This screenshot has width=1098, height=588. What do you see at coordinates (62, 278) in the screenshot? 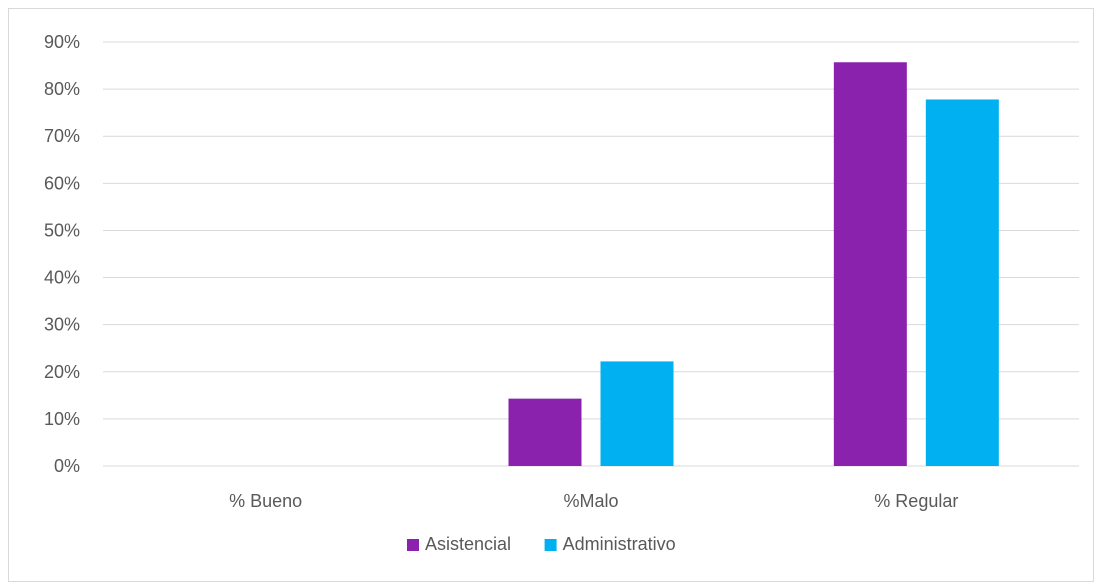
I see `y-tick-label: 40%` at bounding box center [62, 278].